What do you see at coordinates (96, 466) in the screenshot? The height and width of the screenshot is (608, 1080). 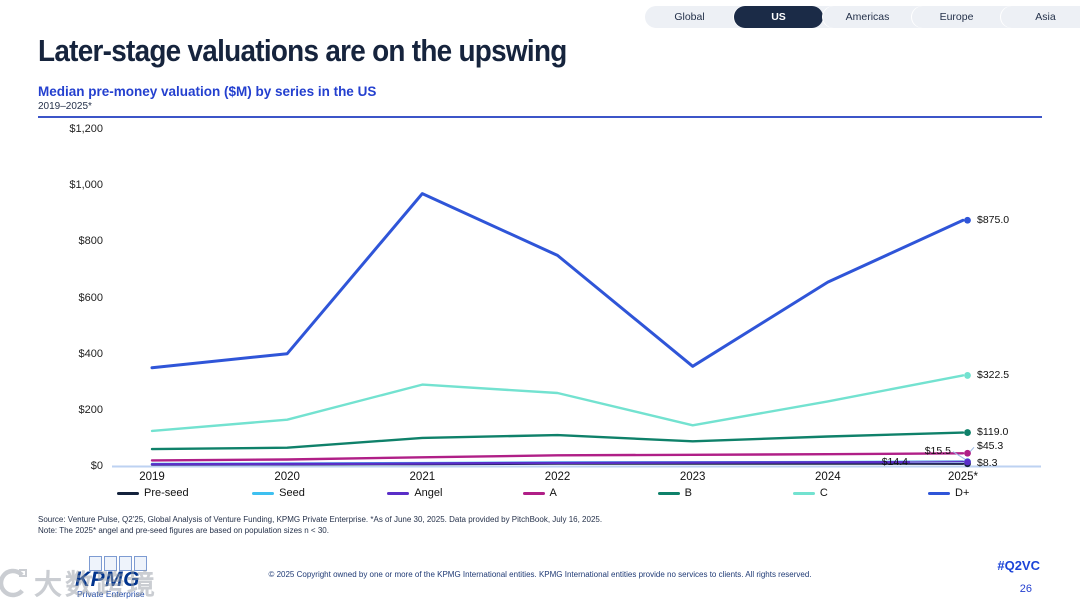 I see `y-tick: $0` at bounding box center [96, 466].